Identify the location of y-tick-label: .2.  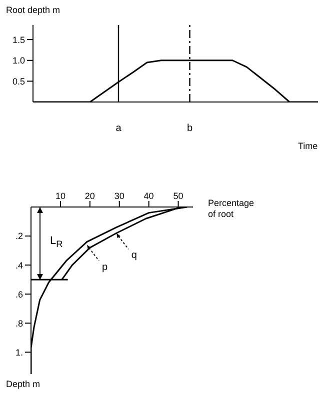
(19, 236).